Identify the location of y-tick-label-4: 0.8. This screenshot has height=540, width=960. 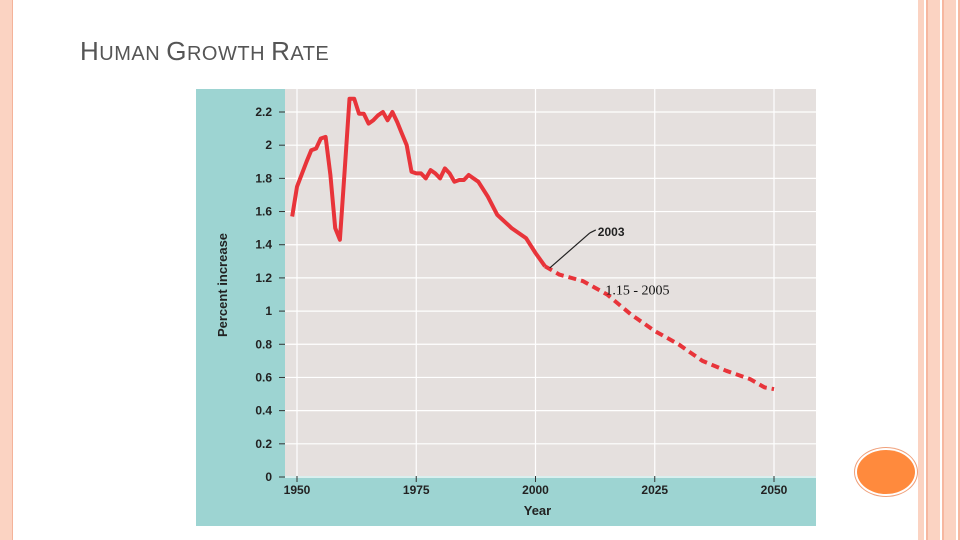
(263, 344).